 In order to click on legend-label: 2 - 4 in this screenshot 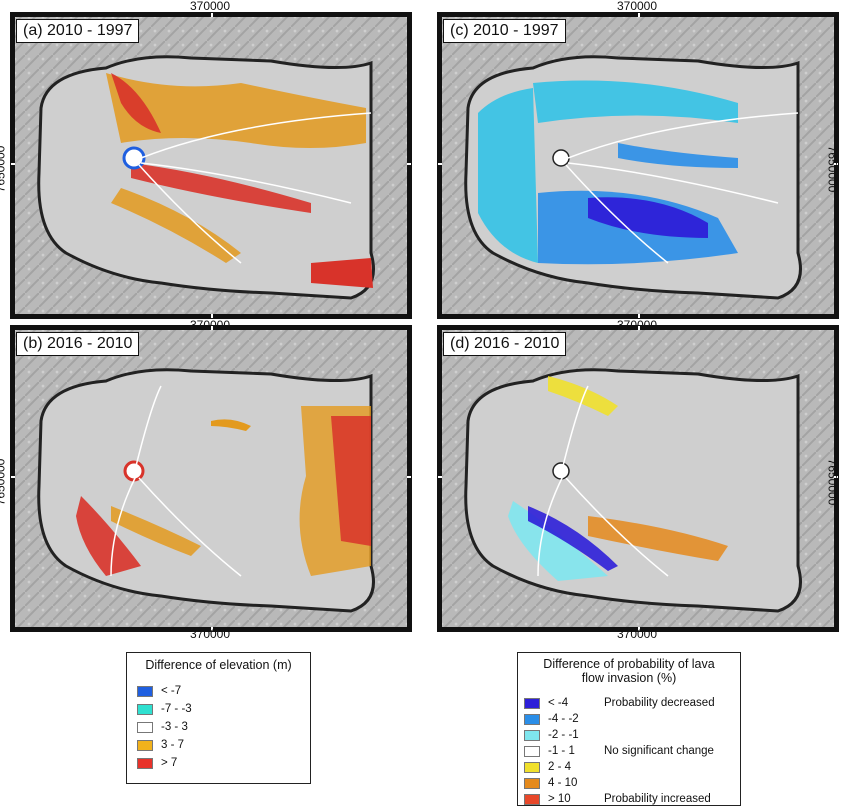, I will do `click(560, 767)`.